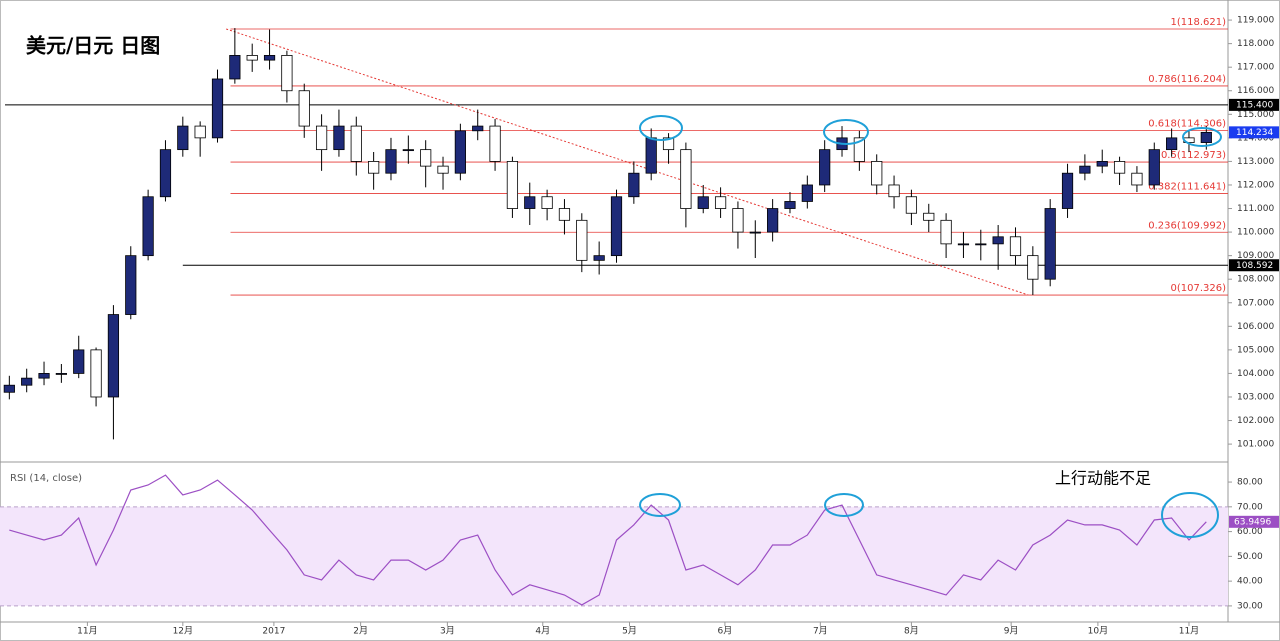 This screenshot has height=641, width=1280. I want to click on rsi-y-tick-label: 70.00, so click(1250, 507).